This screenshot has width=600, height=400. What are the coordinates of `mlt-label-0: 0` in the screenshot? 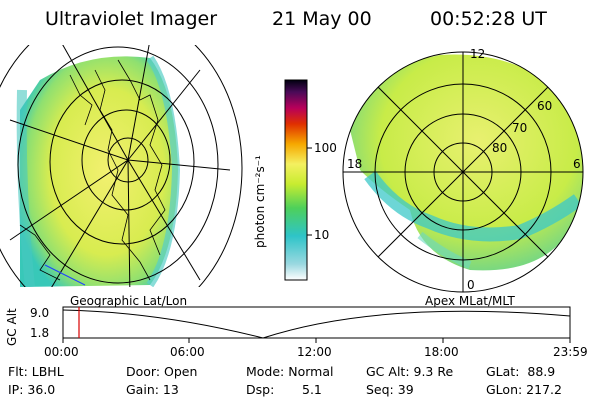 It's located at (471, 285).